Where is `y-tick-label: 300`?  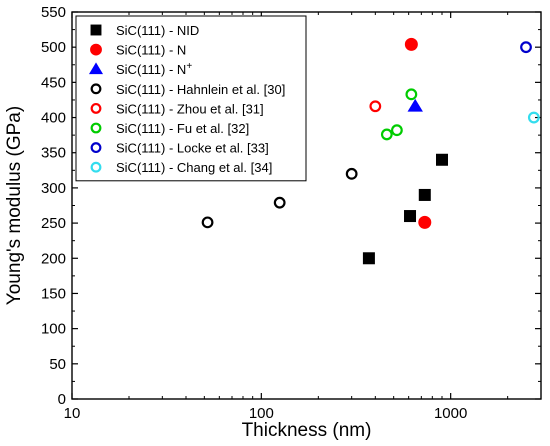 y-tick-label: 300 is located at coordinates (53, 188).